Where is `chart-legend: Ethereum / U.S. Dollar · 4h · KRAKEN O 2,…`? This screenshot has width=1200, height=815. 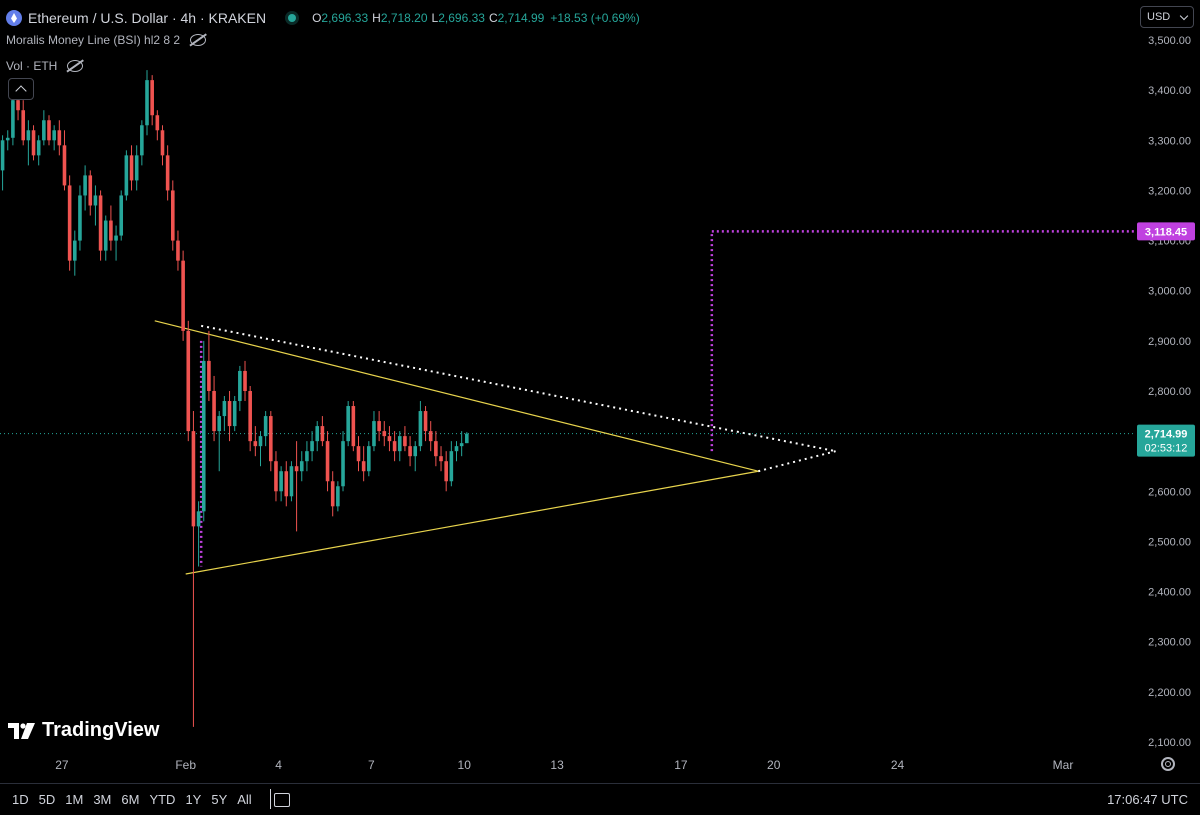 chart-legend: Ethereum / U.S. Dollar · 4h · KRAKEN O 2,… is located at coordinates (323, 42).